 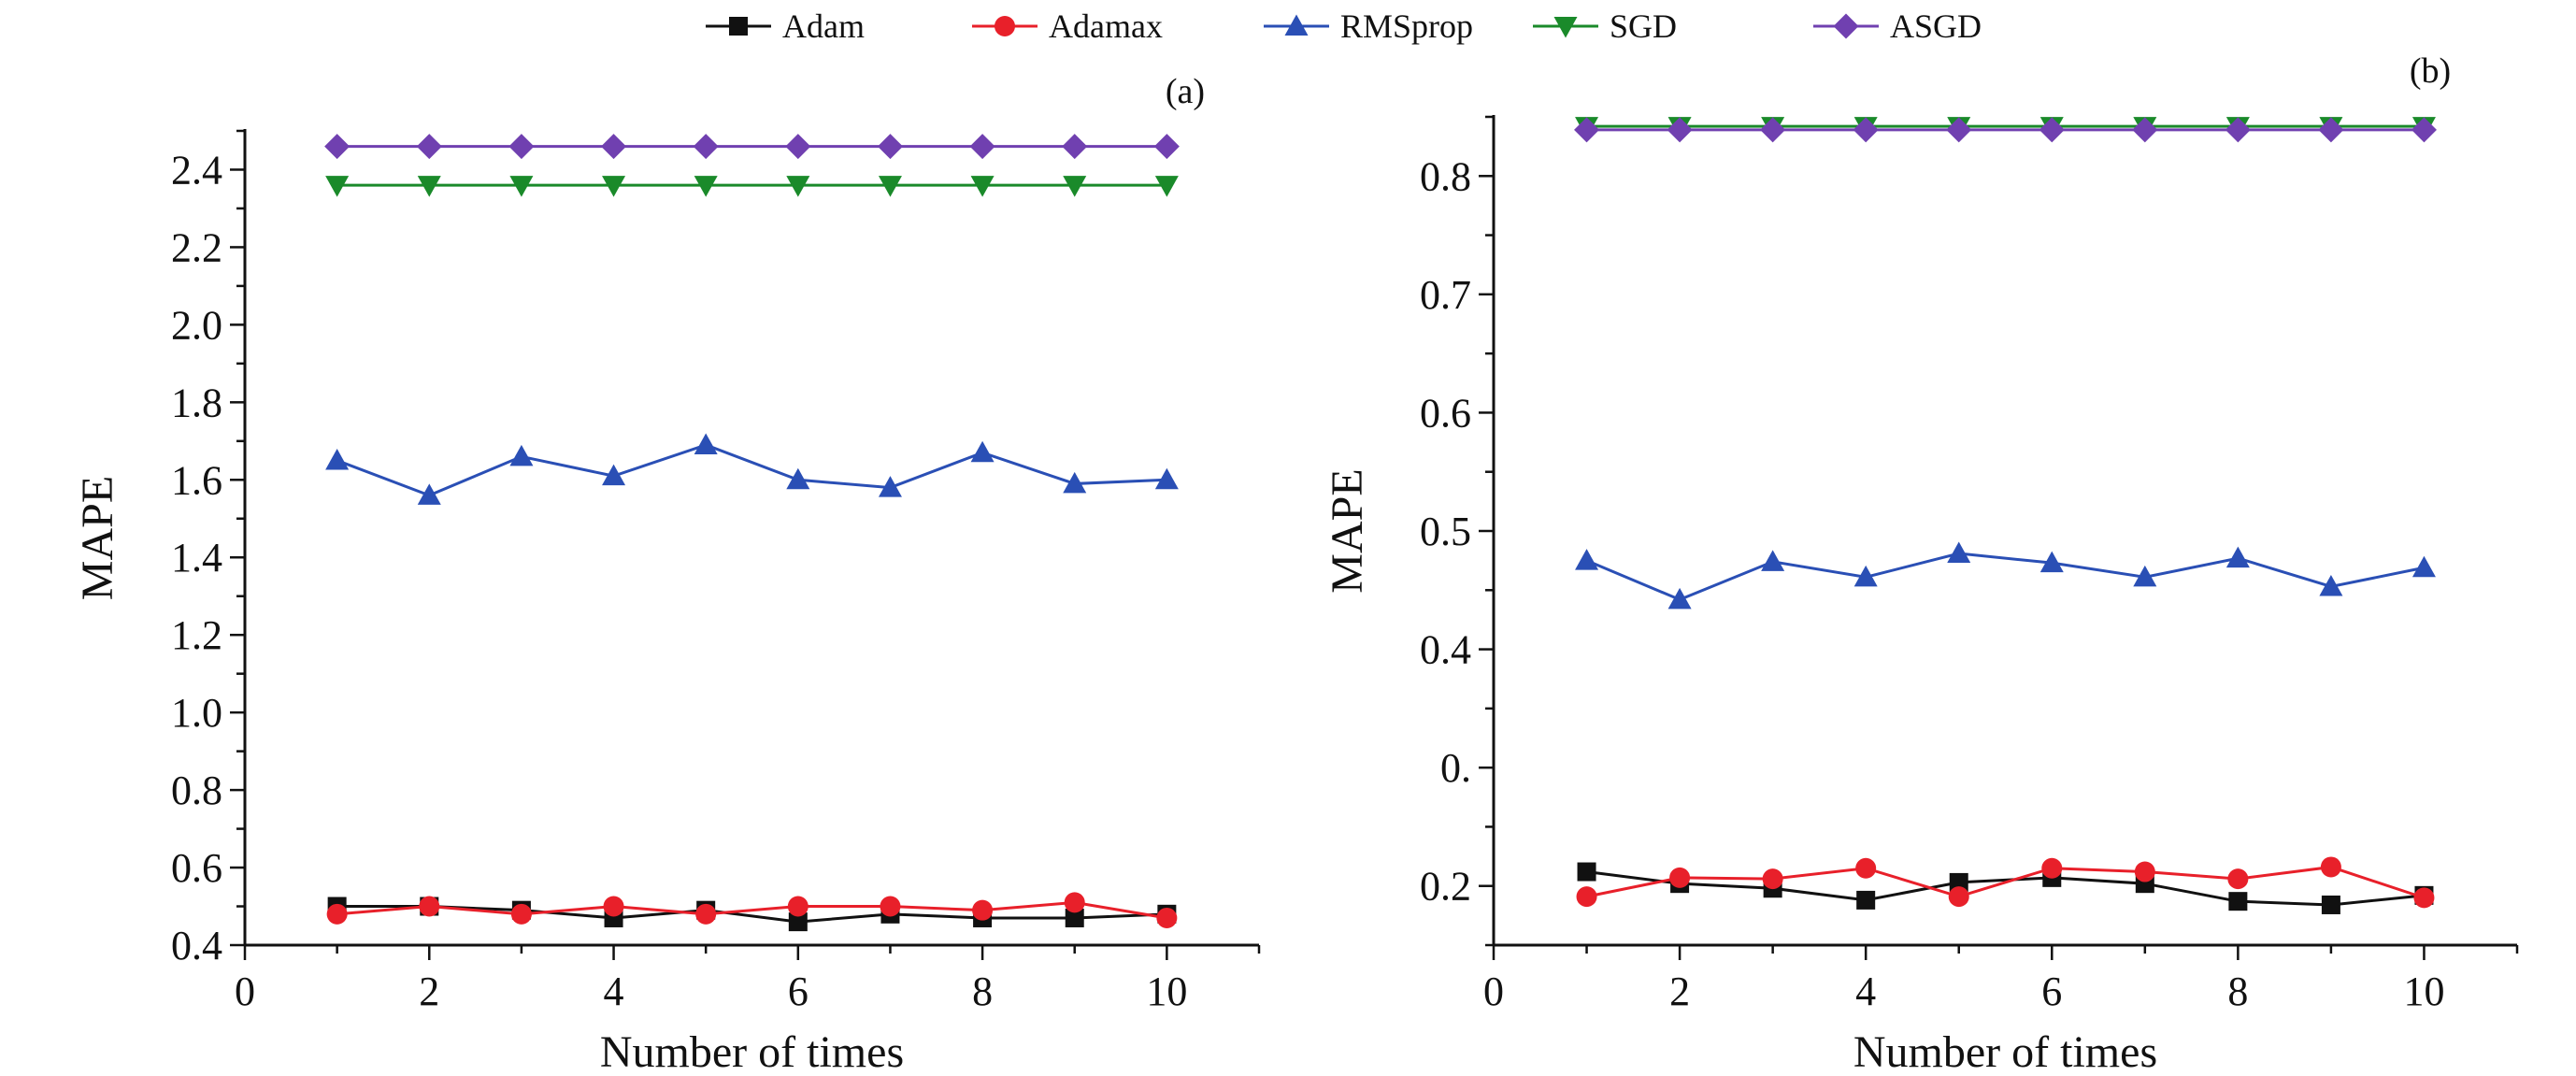 What do you see at coordinates (196, 325) in the screenshot?
I see `y-tick-label: 2.0` at bounding box center [196, 325].